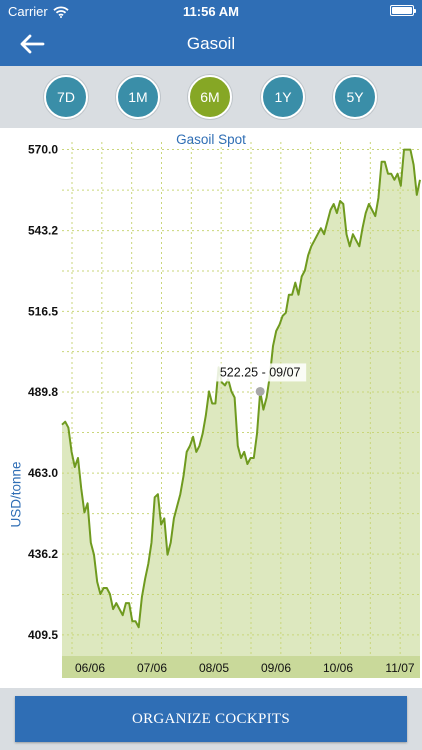 This screenshot has width=422, height=750. I want to click on y-tick-label: 543.2, so click(43, 231).